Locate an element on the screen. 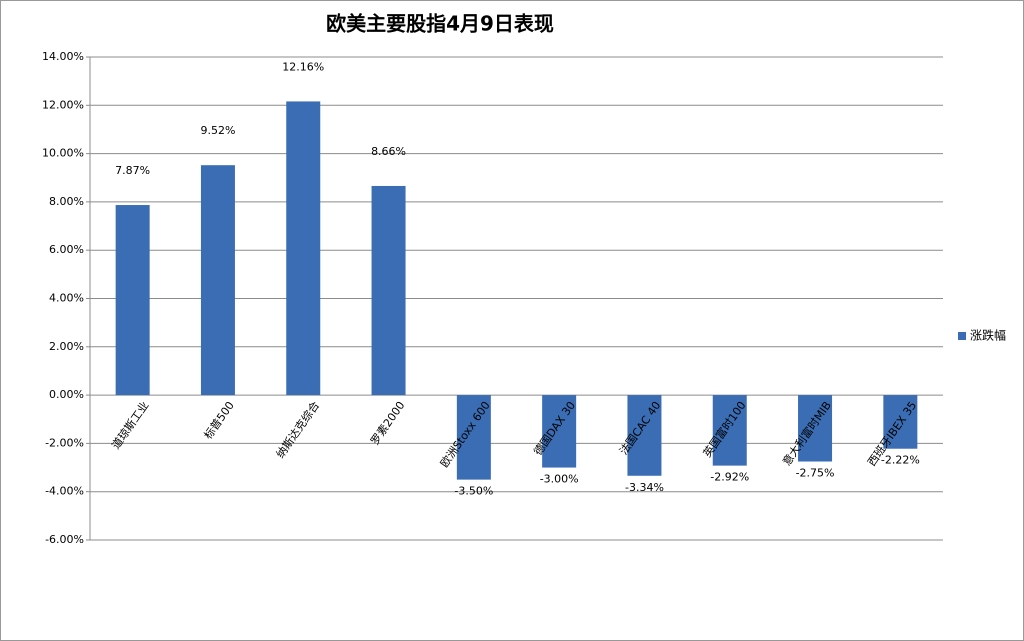 Image resolution: width=1024 pixels, height=641 pixels. data-label: 12.16% is located at coordinates (303, 66).